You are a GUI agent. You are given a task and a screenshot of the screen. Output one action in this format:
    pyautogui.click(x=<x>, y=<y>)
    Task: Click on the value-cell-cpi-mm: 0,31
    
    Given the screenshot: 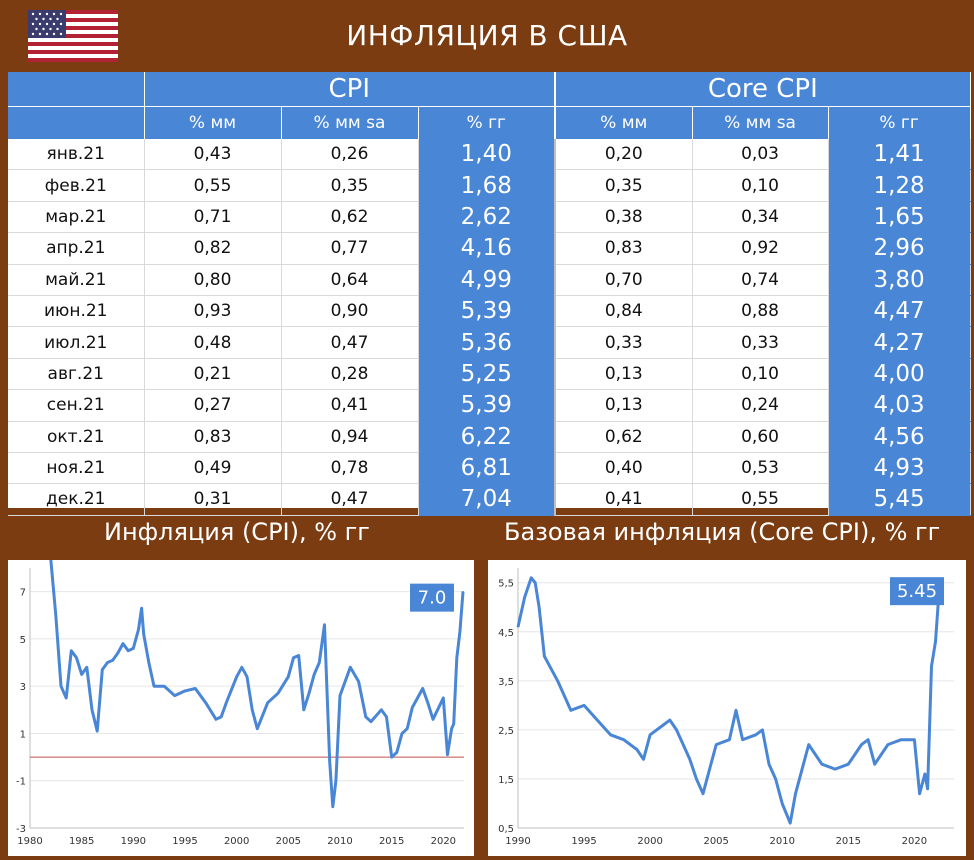 What is the action you would take?
    pyautogui.click(x=213, y=499)
    